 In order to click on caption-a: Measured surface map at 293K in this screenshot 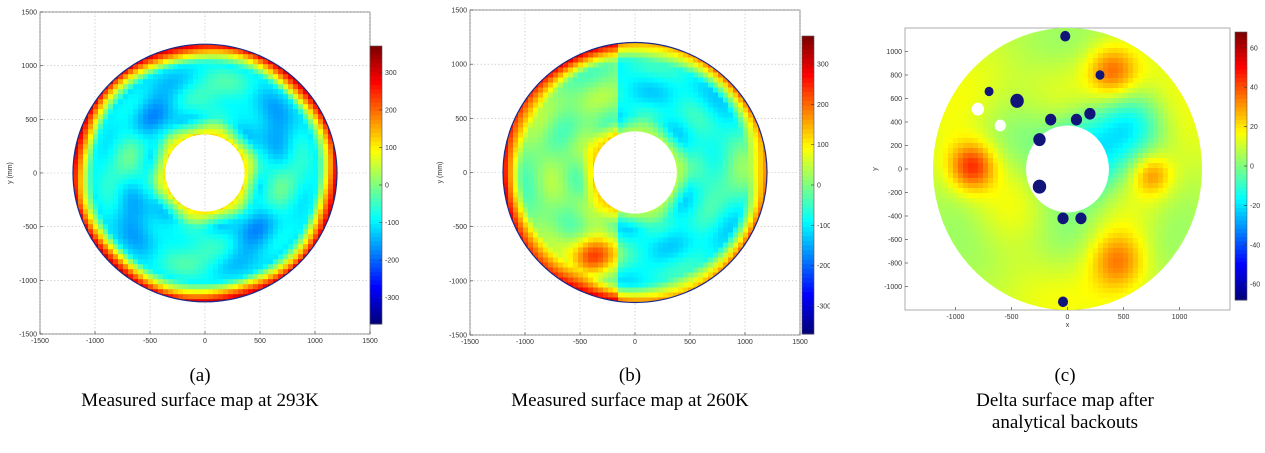, I will do `click(200, 400)`.